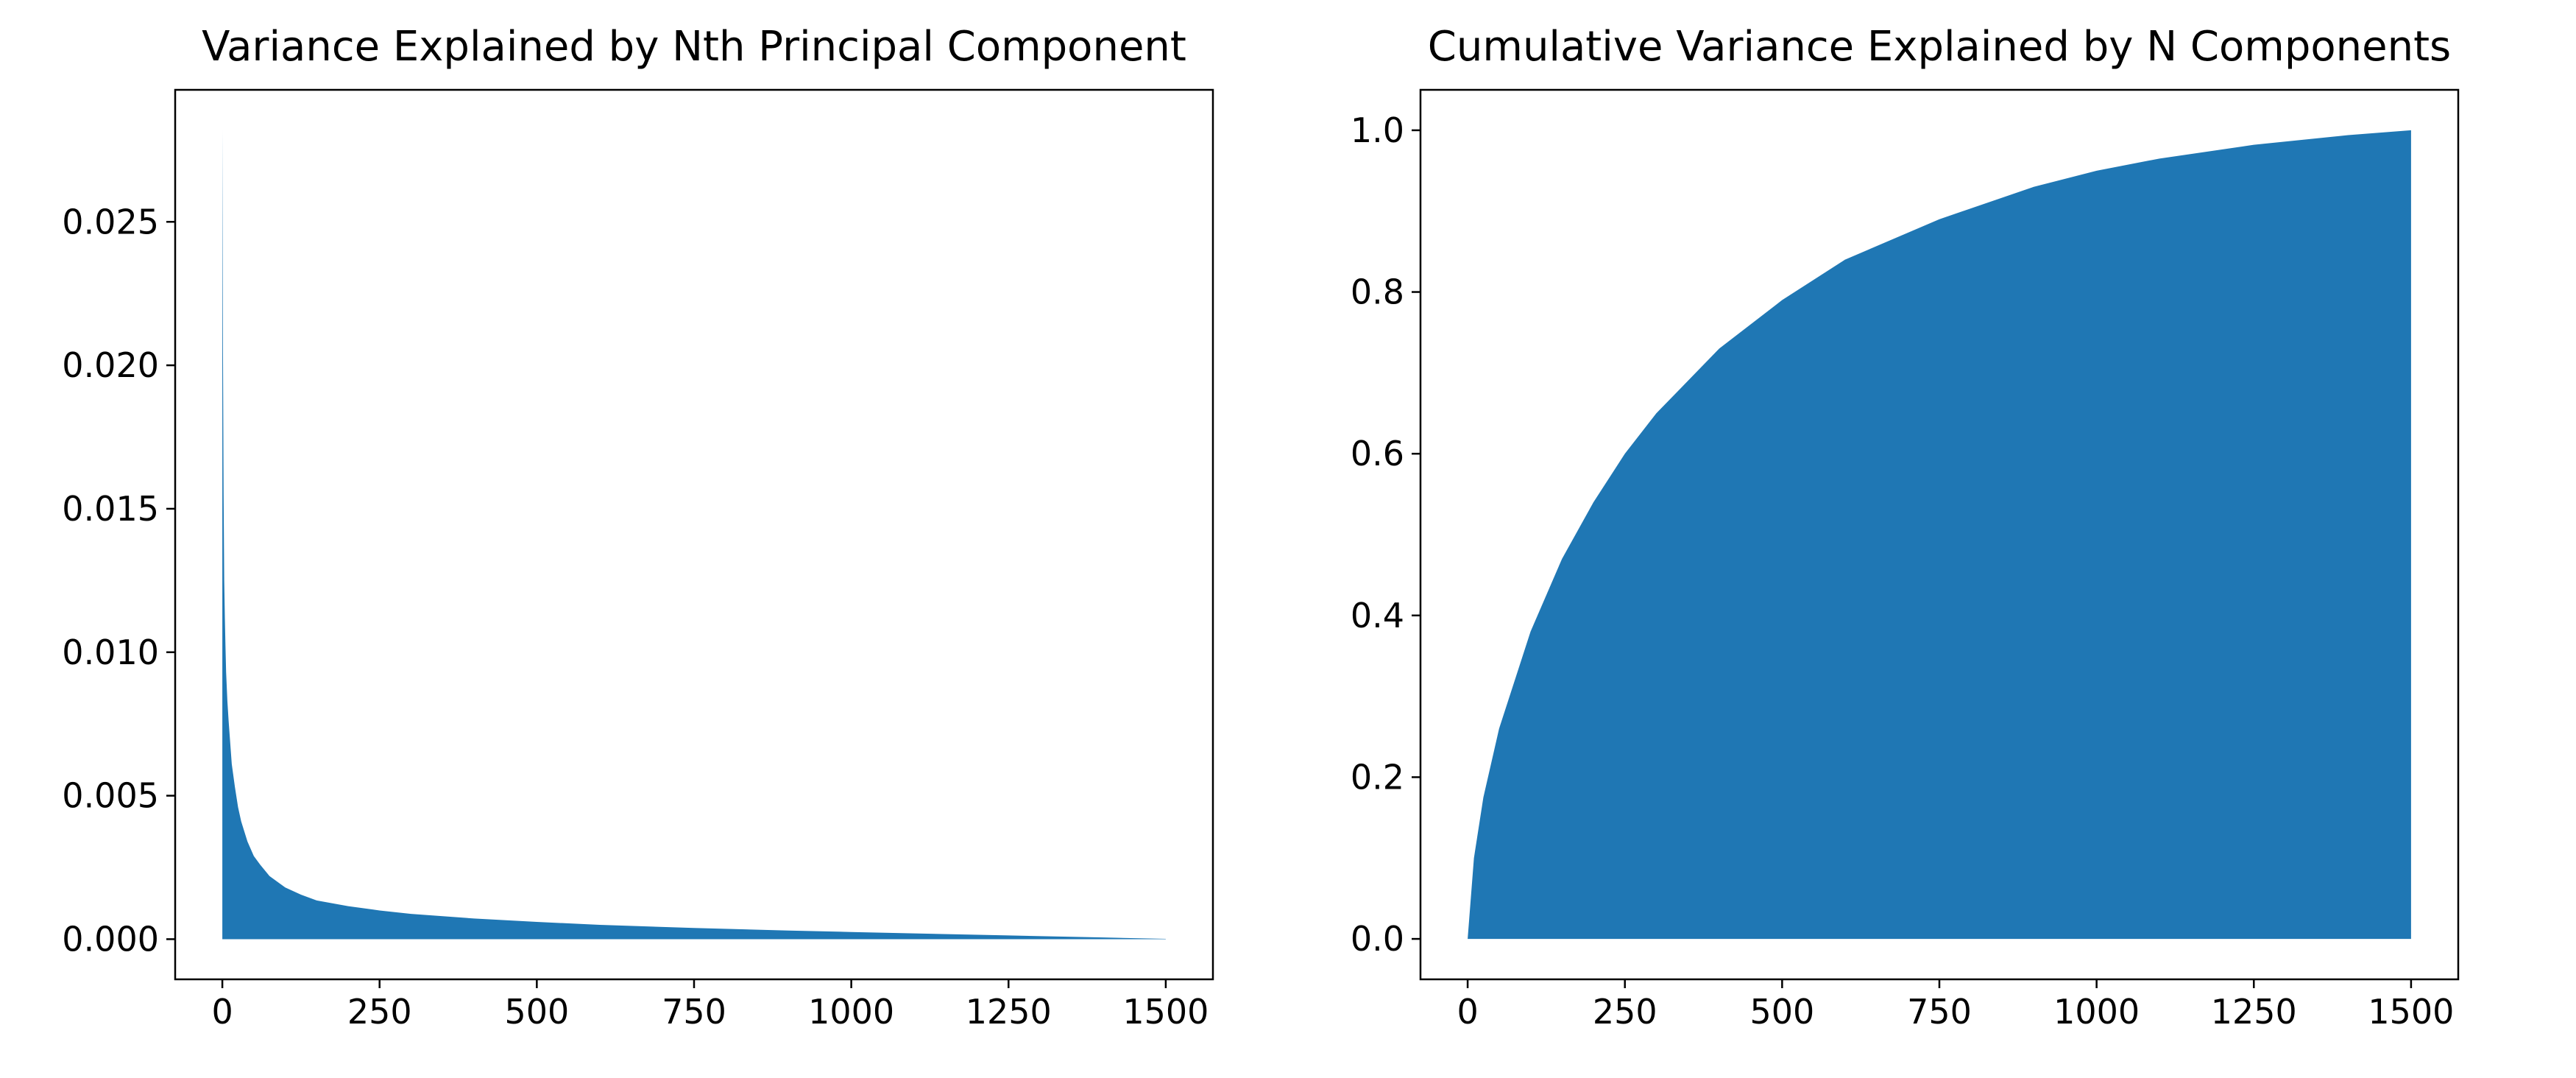 The image size is (2576, 1078). Describe the element at coordinates (111, 796) in the screenshot. I see `y-tick-label: 0.005` at that location.